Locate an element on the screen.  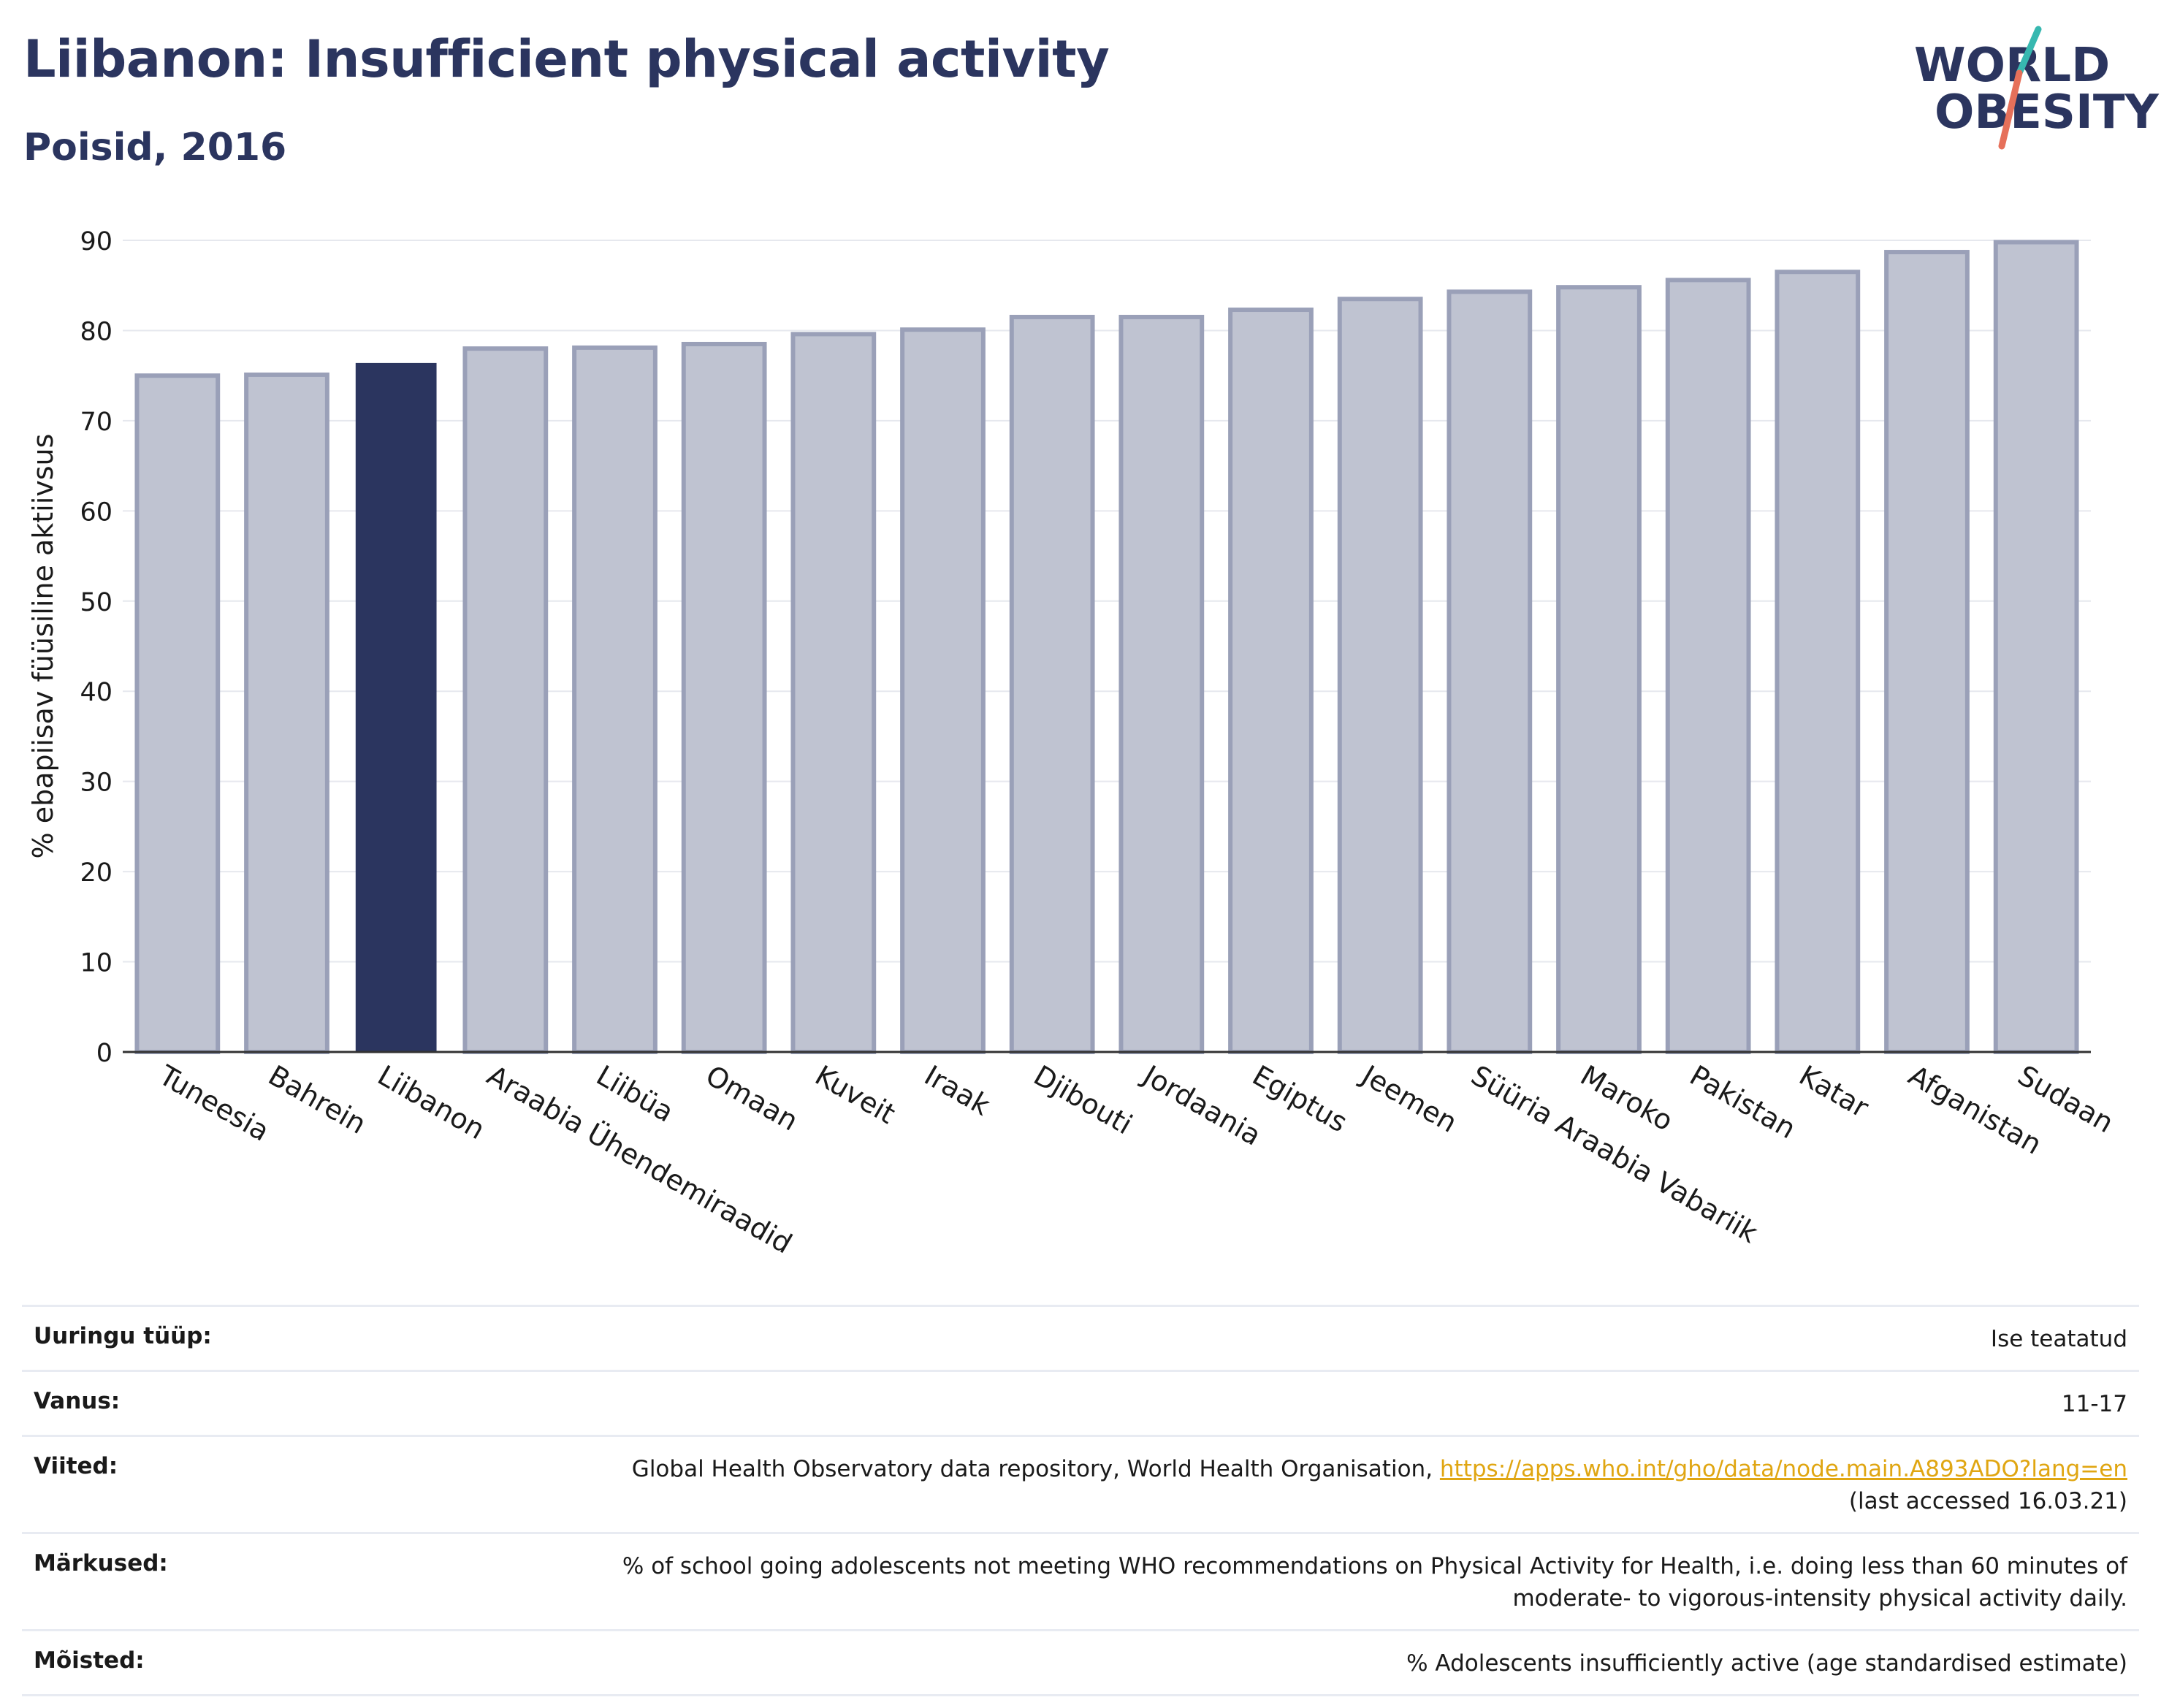
info-key: Märkused: is located at coordinates (101, 1563).